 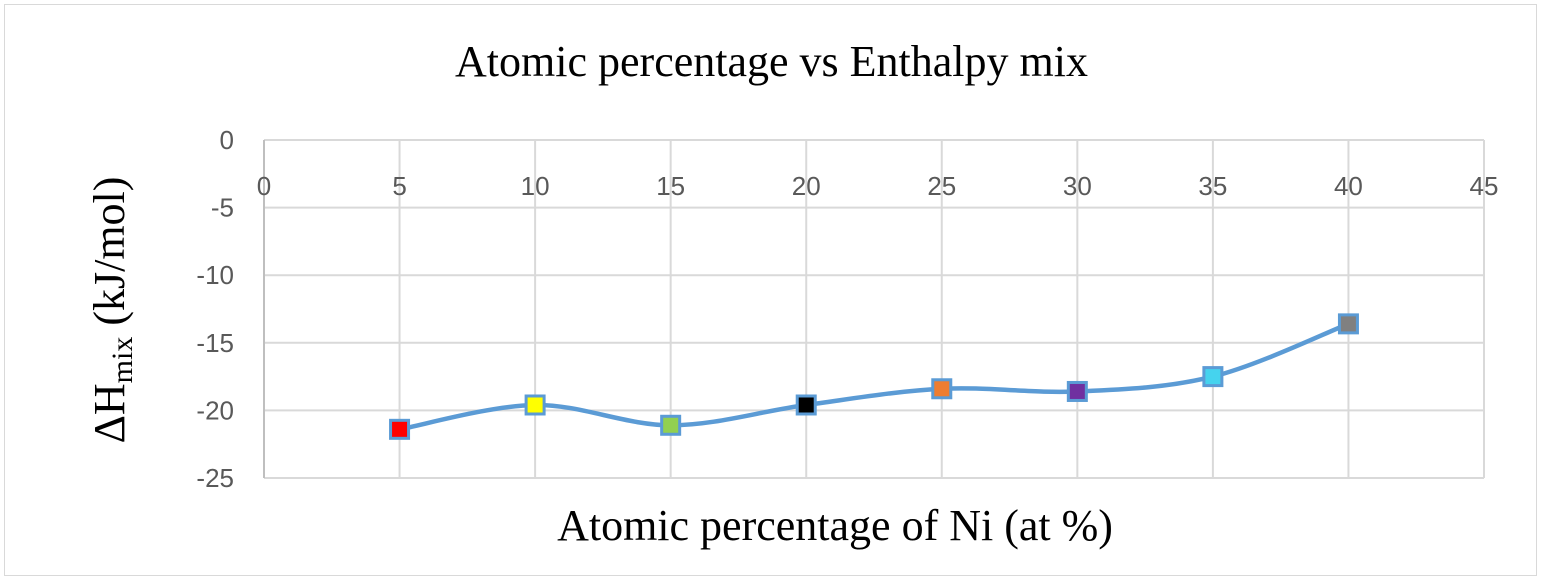 What do you see at coordinates (535, 186) in the screenshot?
I see `x-tick-label: 10` at bounding box center [535, 186].